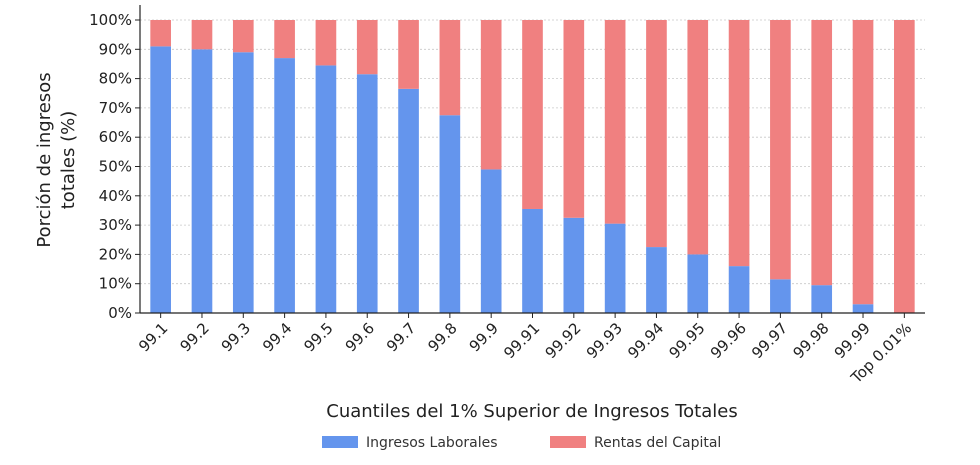  What do you see at coordinates (194, 337) in the screenshot?
I see `x-tick-label: 99.2` at bounding box center [194, 337].